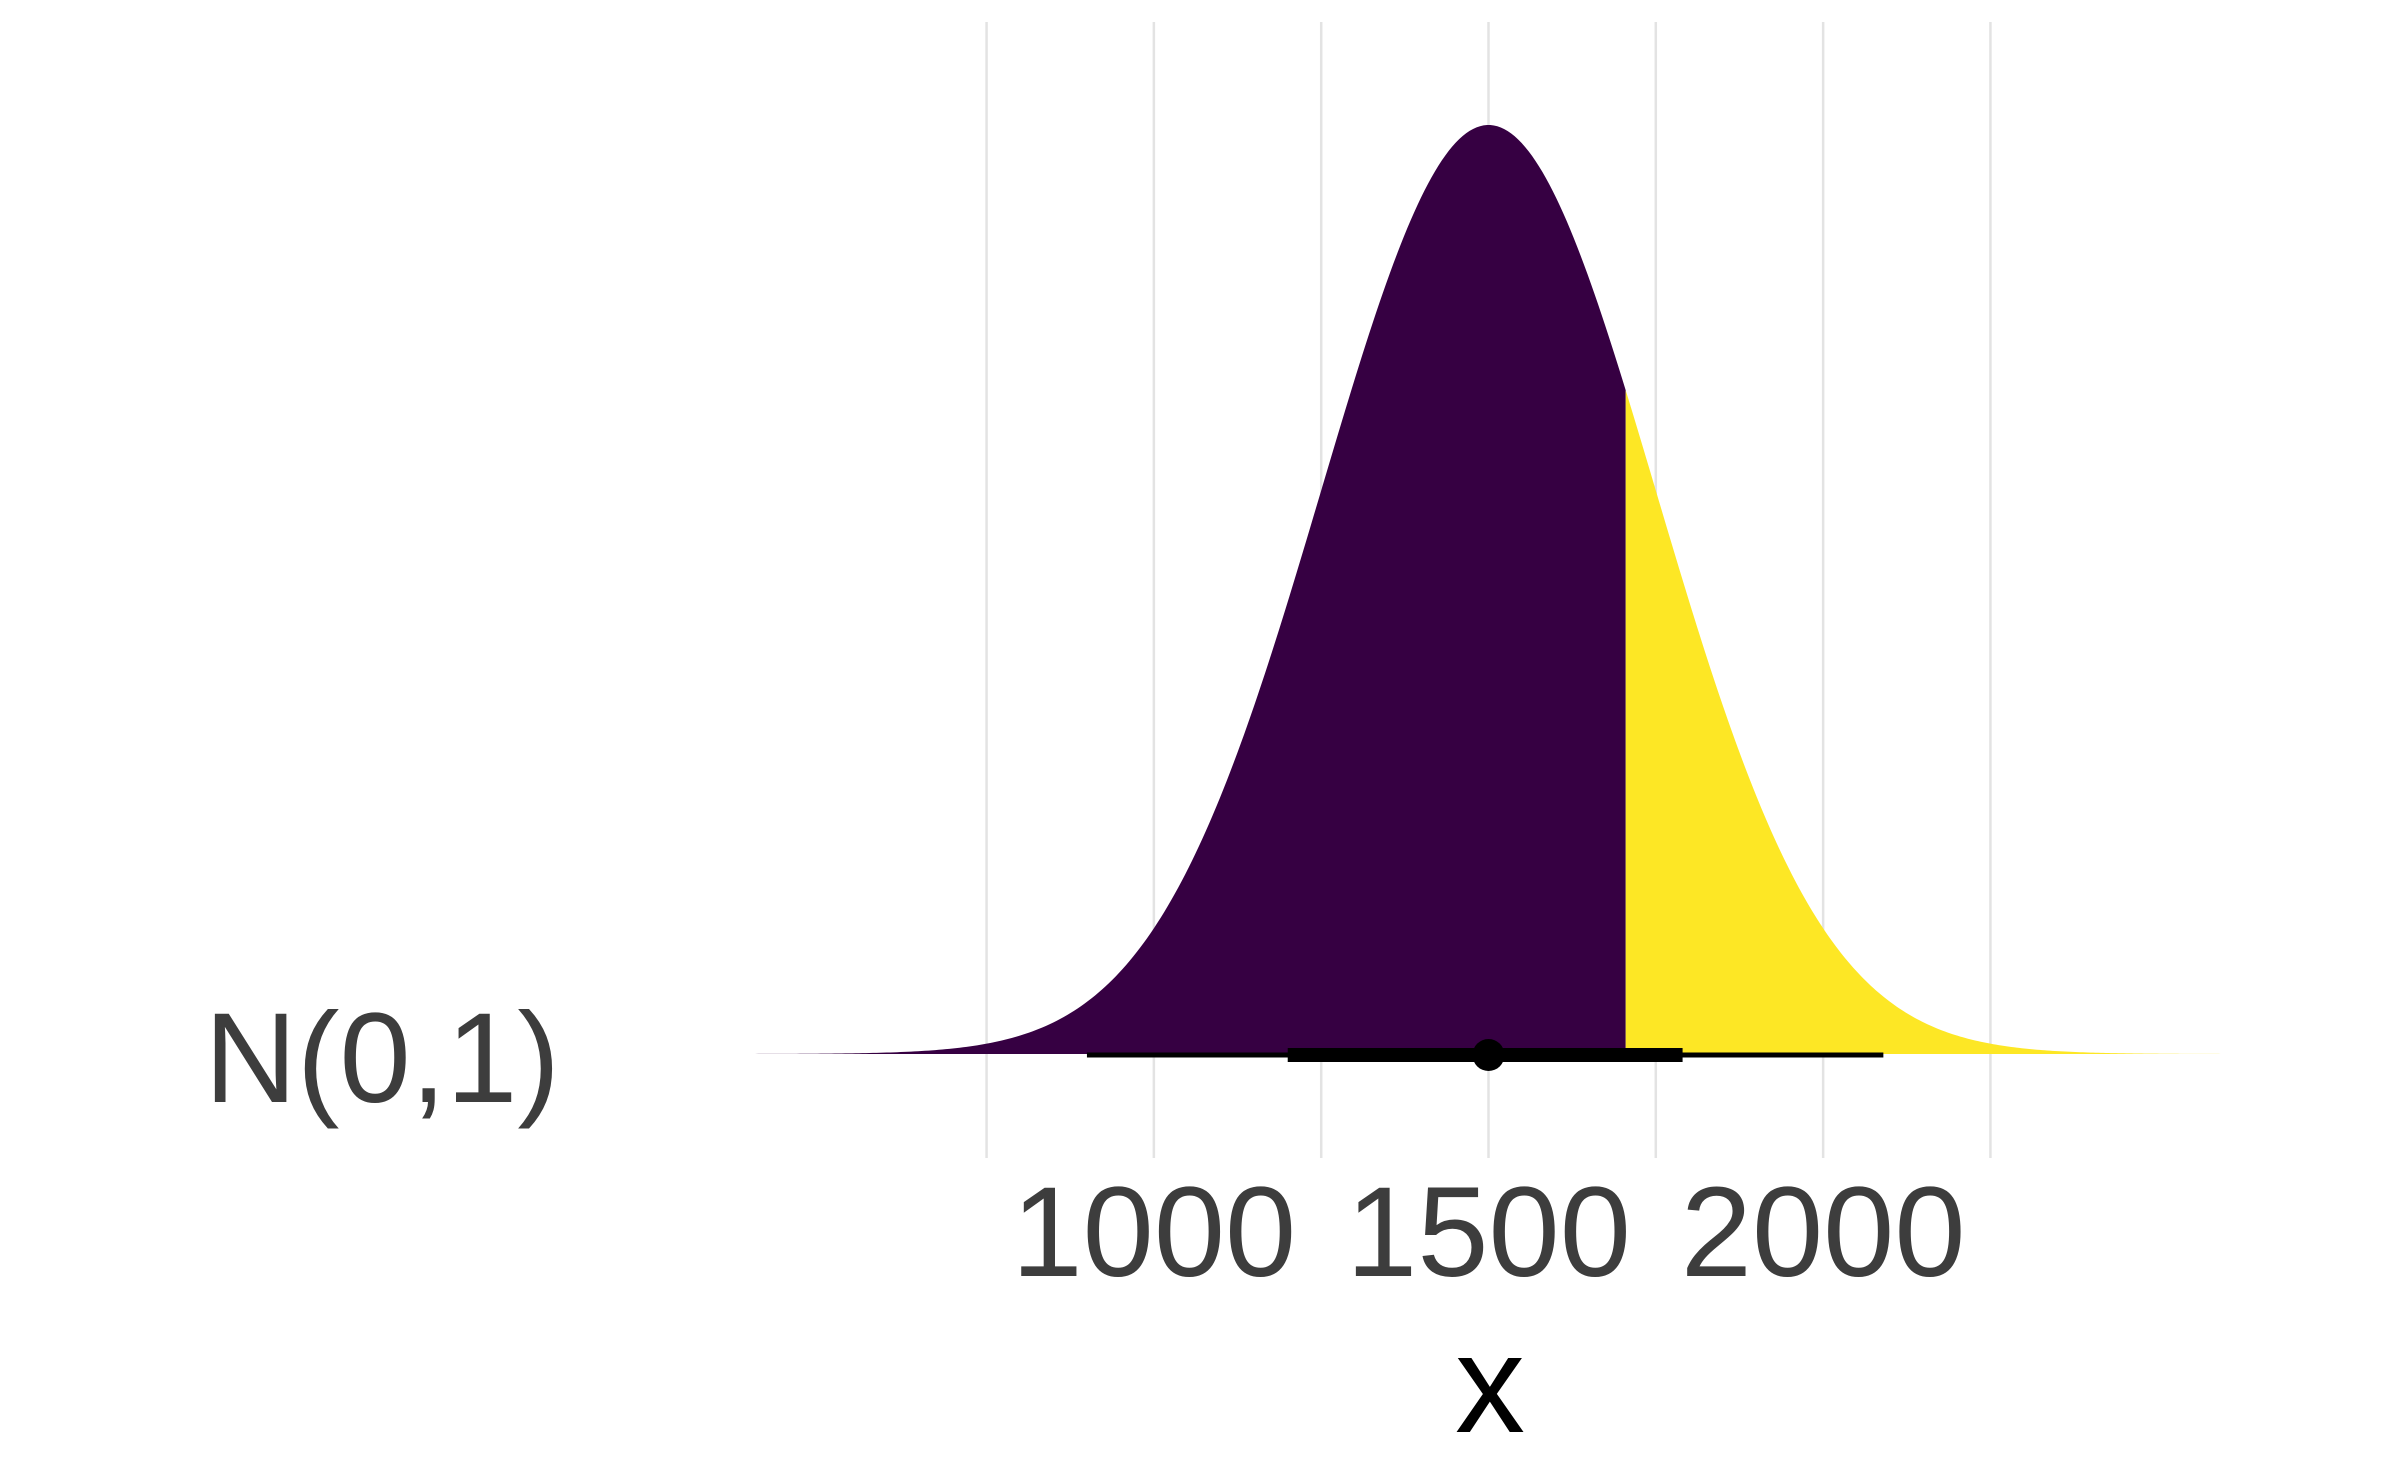  What do you see at coordinates (382, 1058) in the screenshot?
I see `y-tick-label-category: N(0,1)` at bounding box center [382, 1058].